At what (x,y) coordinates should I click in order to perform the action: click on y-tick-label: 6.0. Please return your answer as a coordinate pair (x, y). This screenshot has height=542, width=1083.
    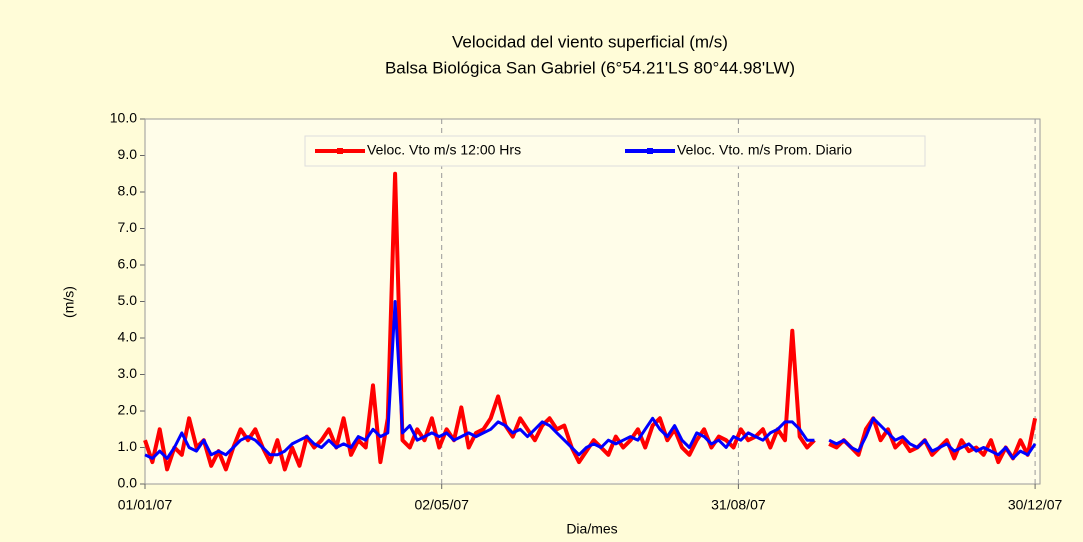
    Looking at the image, I should click on (128, 264).